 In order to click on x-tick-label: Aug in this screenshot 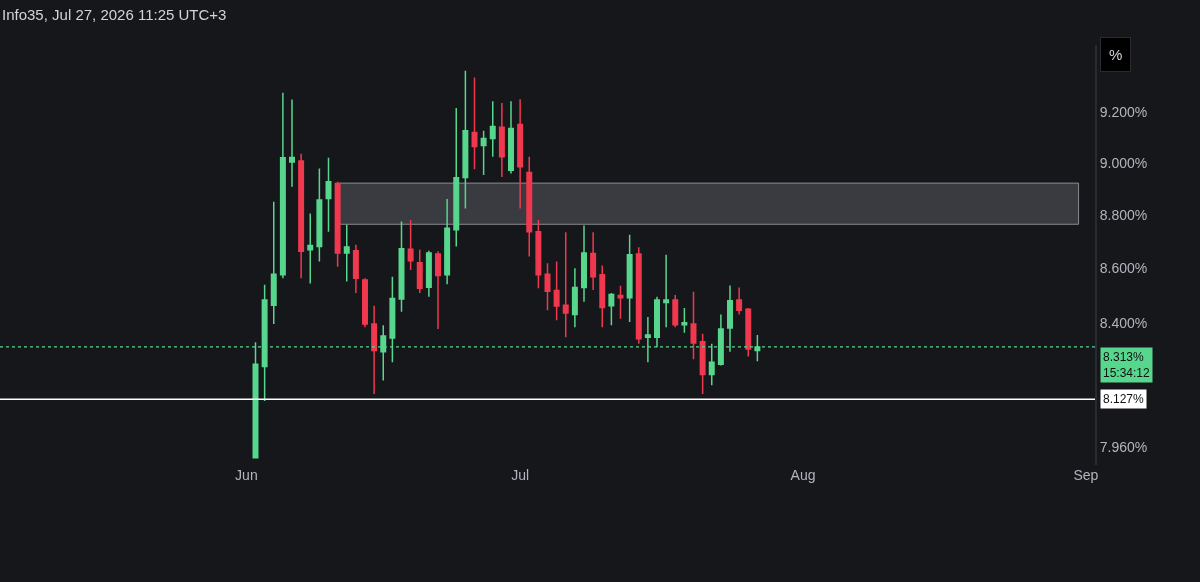, I will do `click(803, 475)`.